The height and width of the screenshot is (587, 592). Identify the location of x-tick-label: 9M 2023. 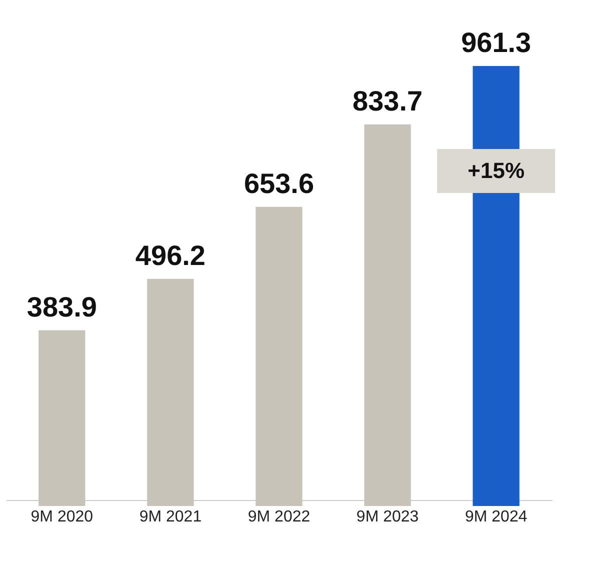
(387, 517).